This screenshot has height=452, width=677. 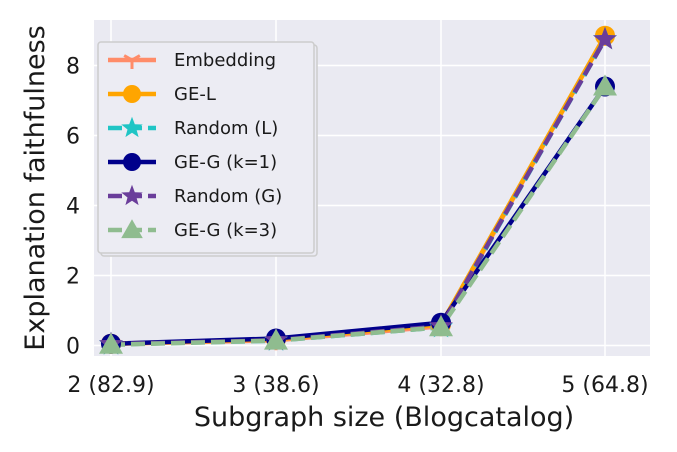 I want to click on y-axis-label: Explanation faithfulness, so click(x=35, y=187).